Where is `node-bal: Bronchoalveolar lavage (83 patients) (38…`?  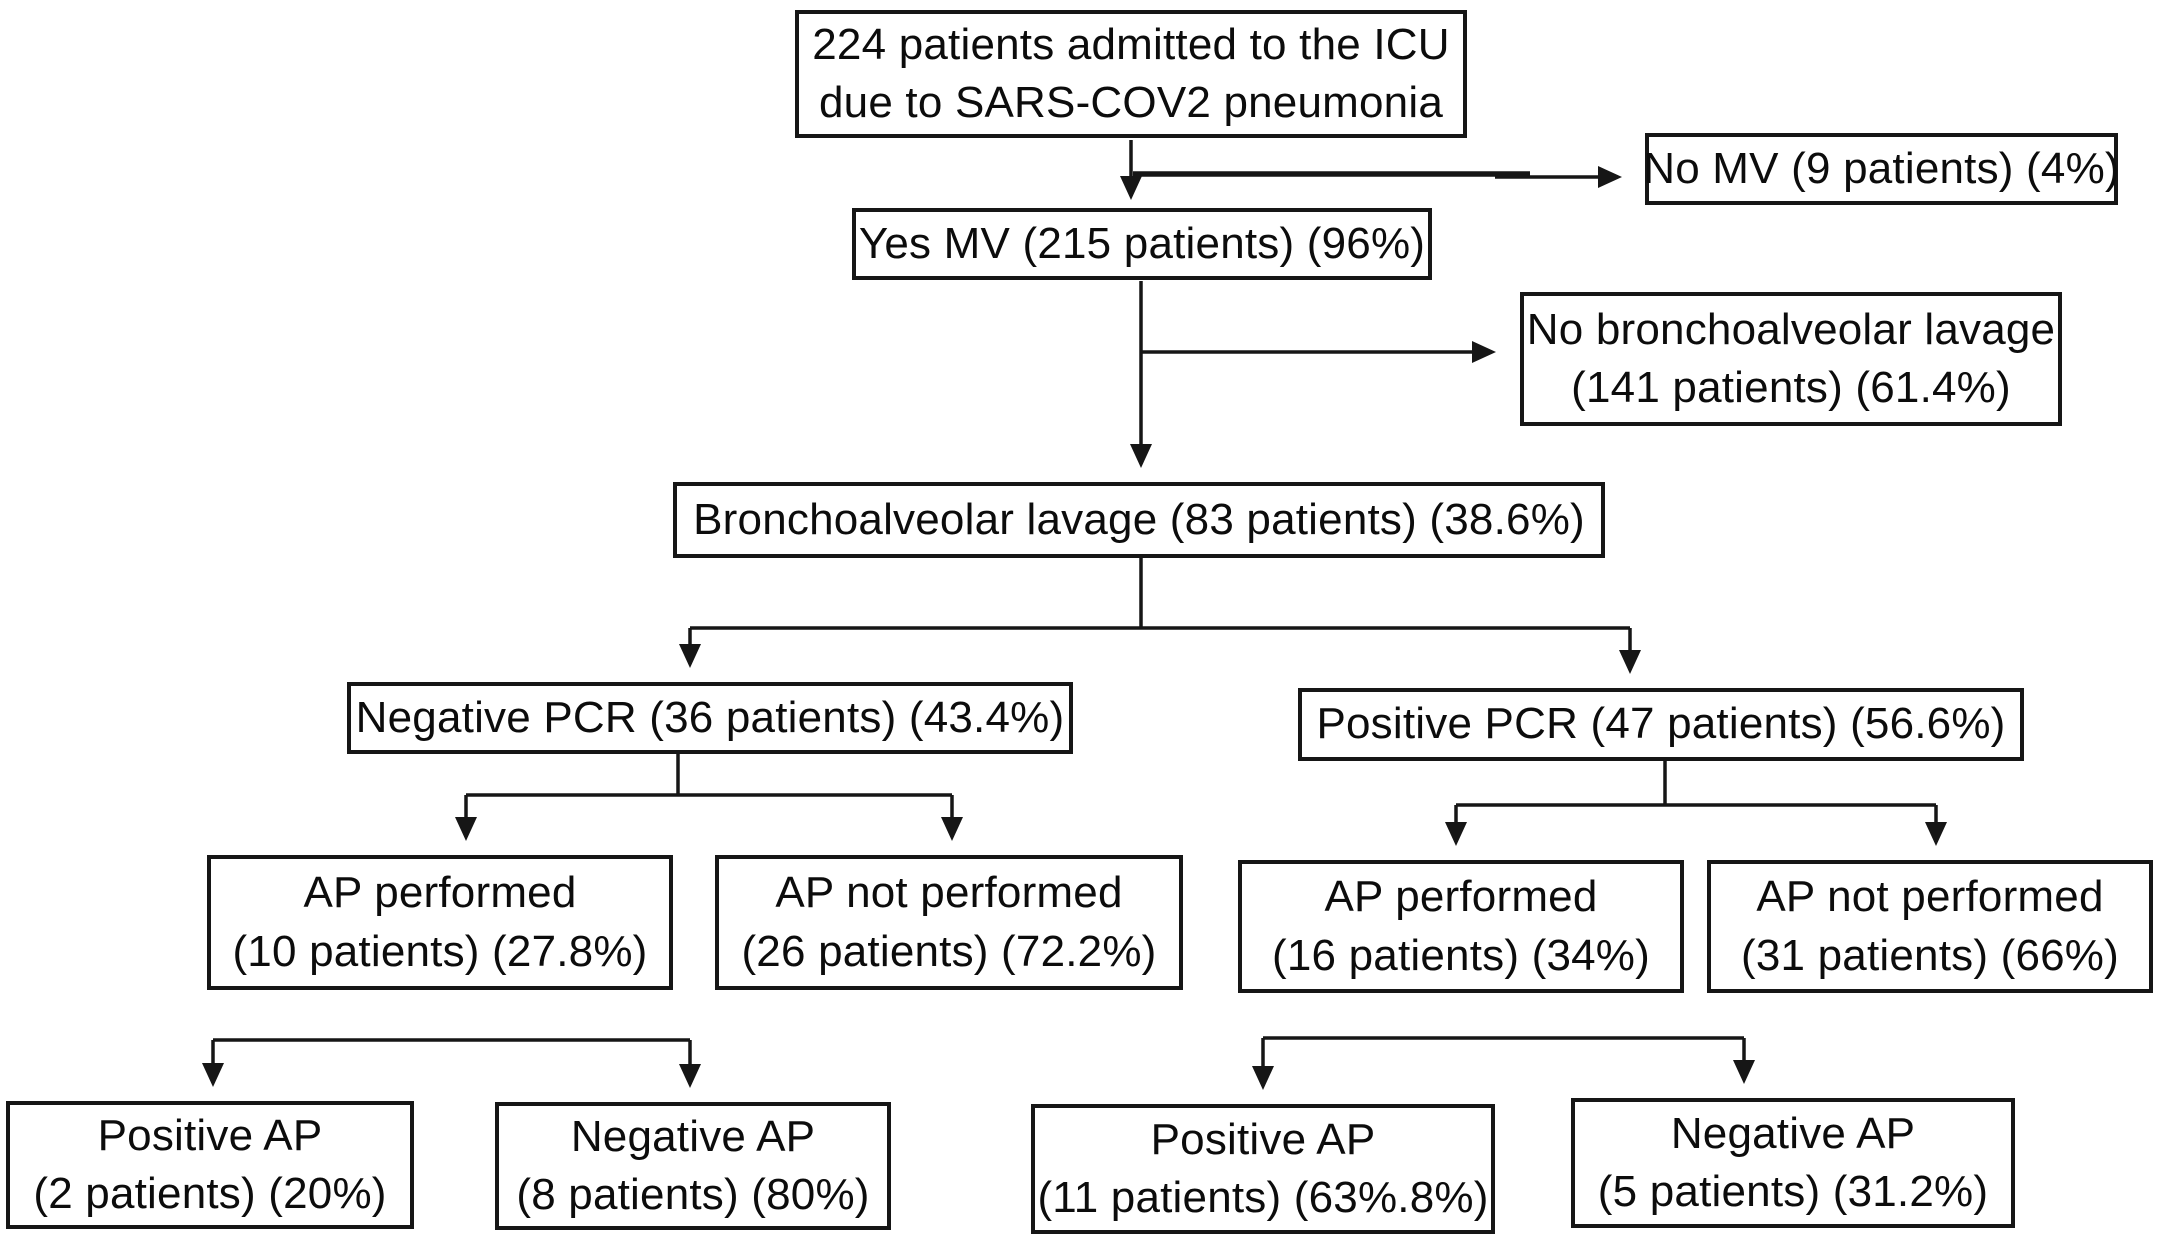
node-bal: Bronchoalveolar lavage (83 patients) (38… is located at coordinates (1139, 520).